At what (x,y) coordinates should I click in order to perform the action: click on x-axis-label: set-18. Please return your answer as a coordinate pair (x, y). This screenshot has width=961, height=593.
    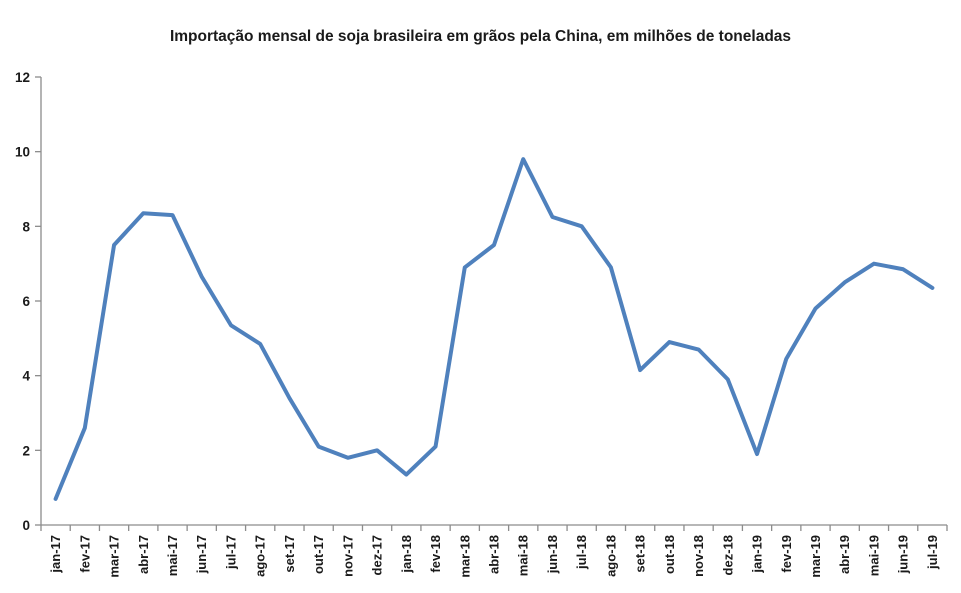
    Looking at the image, I should click on (640, 554).